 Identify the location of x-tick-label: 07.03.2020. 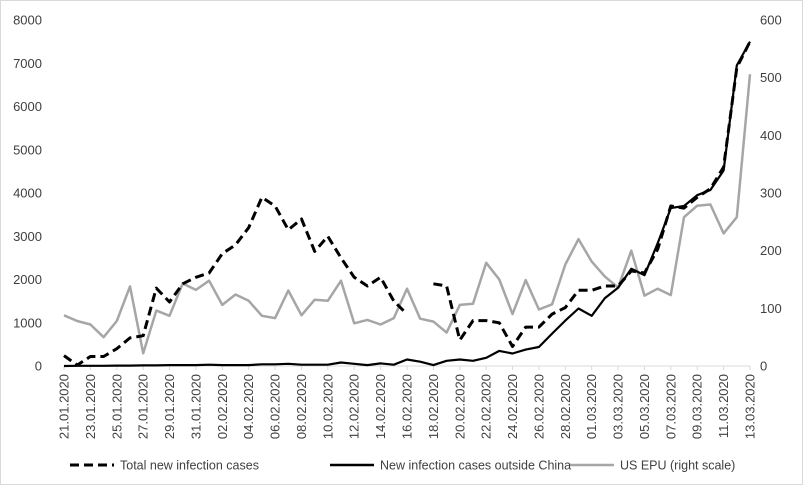
(670, 406).